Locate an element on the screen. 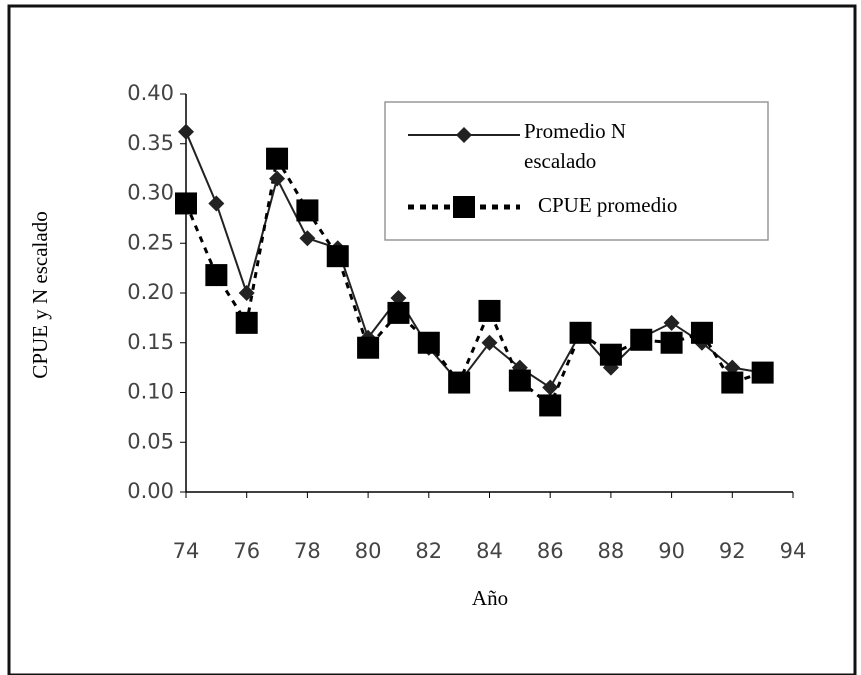  x-tick-label: 76 is located at coordinates (246, 551).